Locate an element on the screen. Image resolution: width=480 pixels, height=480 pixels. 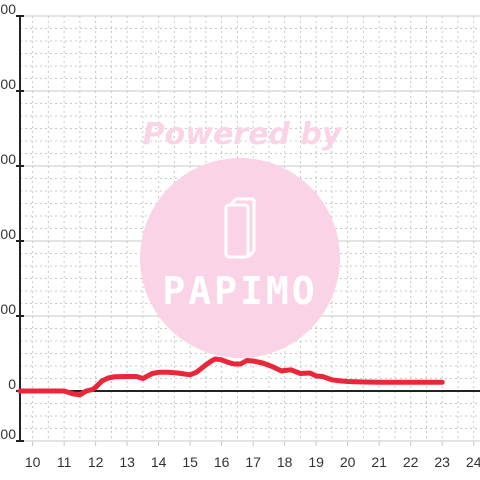
x-tick-label: 17 is located at coordinates (253, 462).